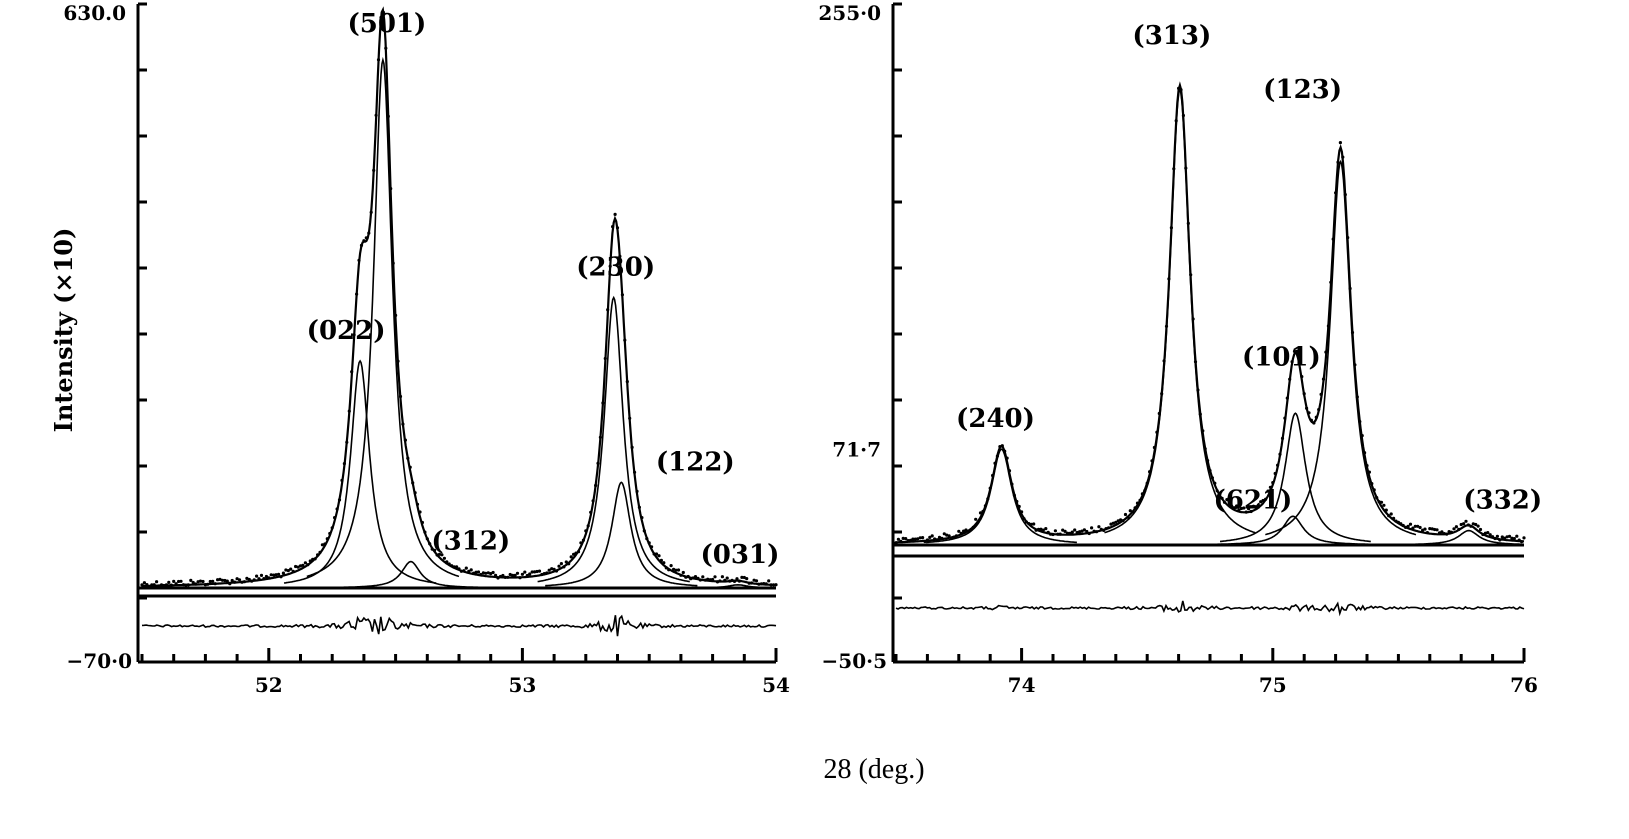 The height and width of the screenshot is (839, 1629). Describe the element at coordinates (1210, 608) in the screenshot. I see `difference-curve` at that location.